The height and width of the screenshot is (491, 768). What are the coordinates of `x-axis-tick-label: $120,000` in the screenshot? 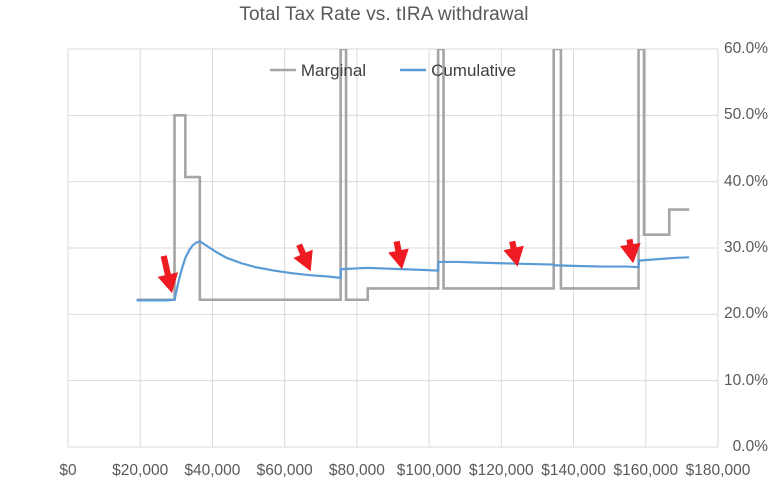 It's located at (501, 470).